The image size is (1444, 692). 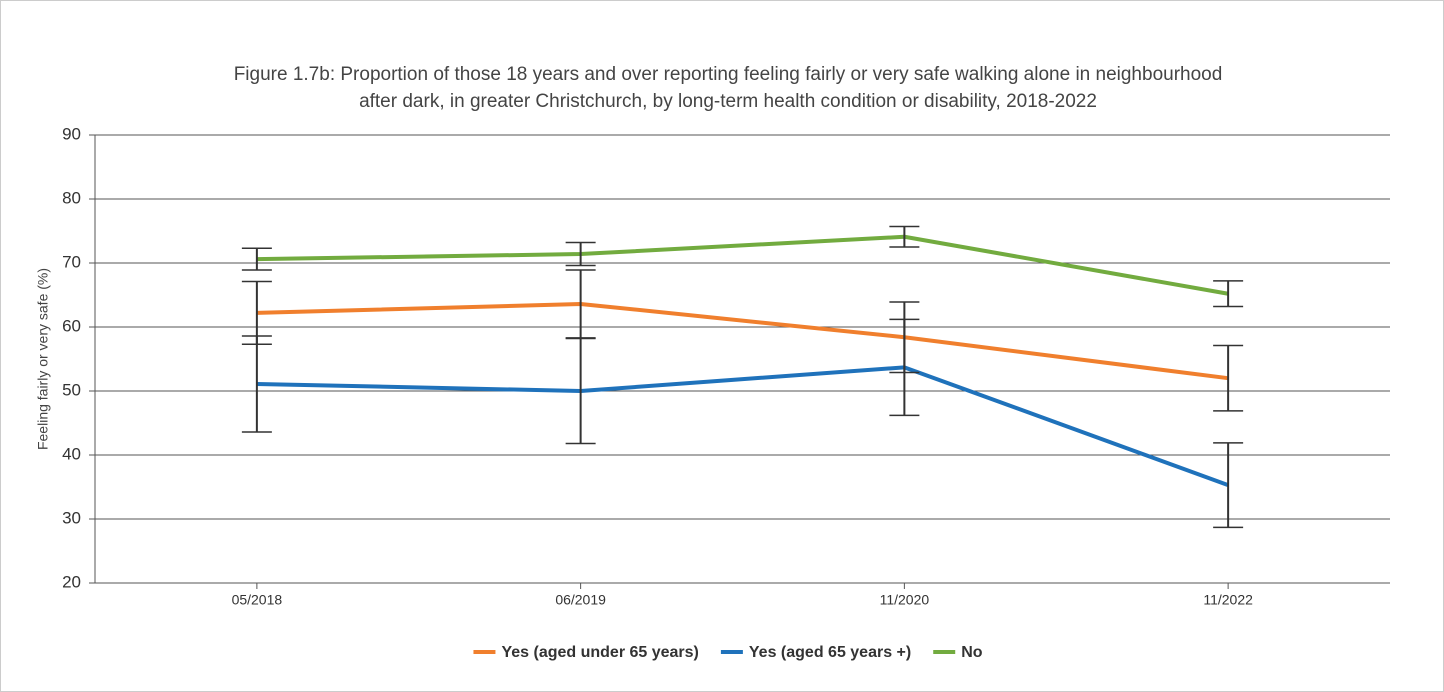 What do you see at coordinates (71, 325) in the screenshot?
I see `y-tick-label: 60` at bounding box center [71, 325].